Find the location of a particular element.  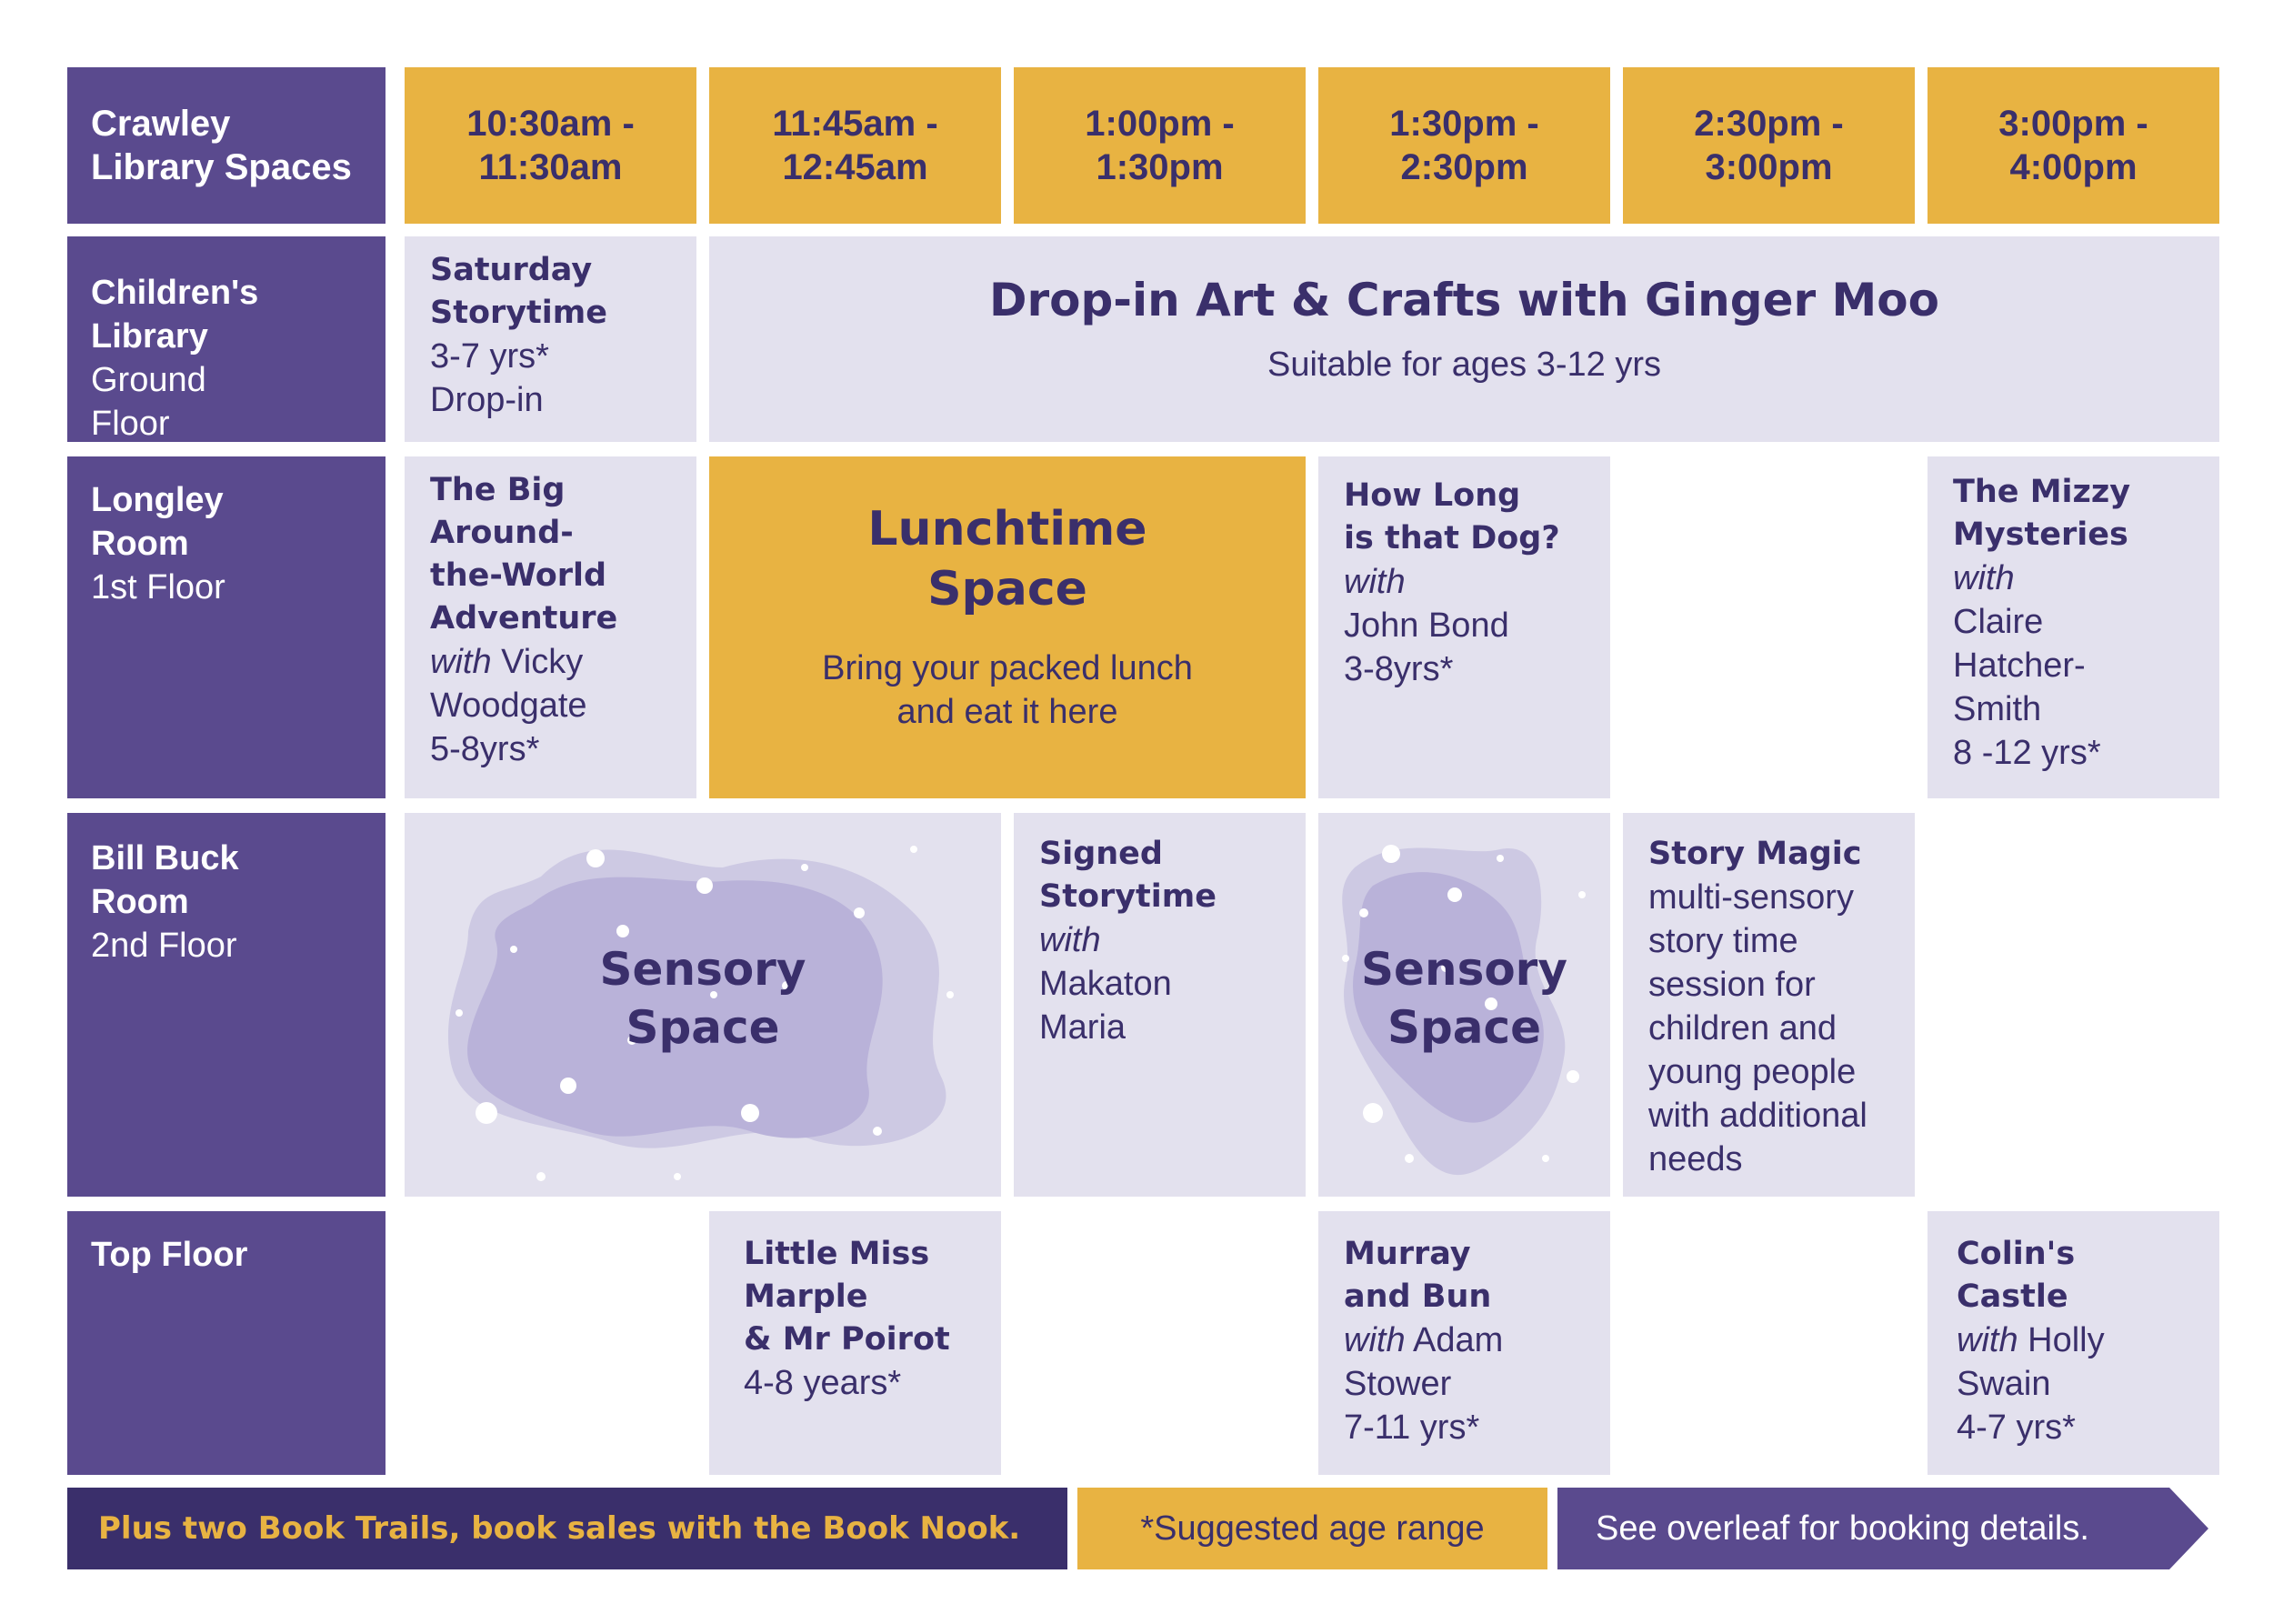

time-slot-1: 10:30am -11:30am is located at coordinates (550, 145).